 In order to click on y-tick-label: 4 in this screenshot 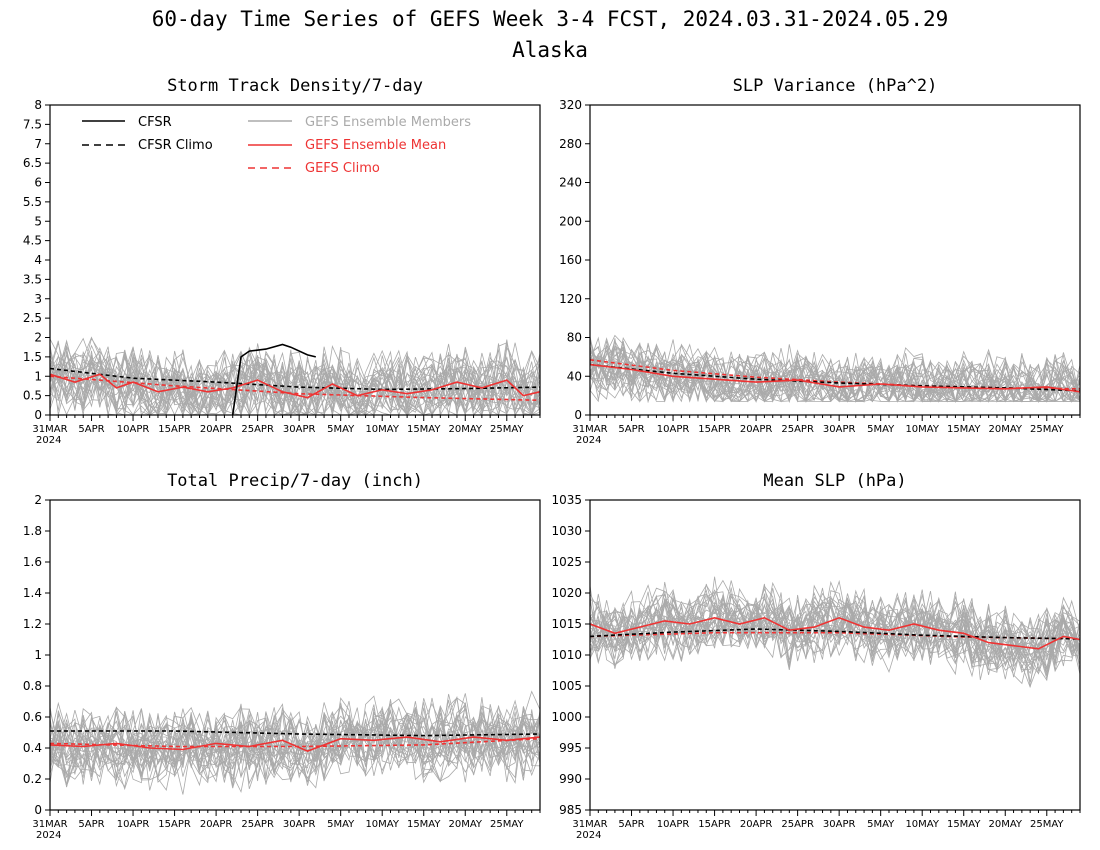, I will do `click(38, 260)`.